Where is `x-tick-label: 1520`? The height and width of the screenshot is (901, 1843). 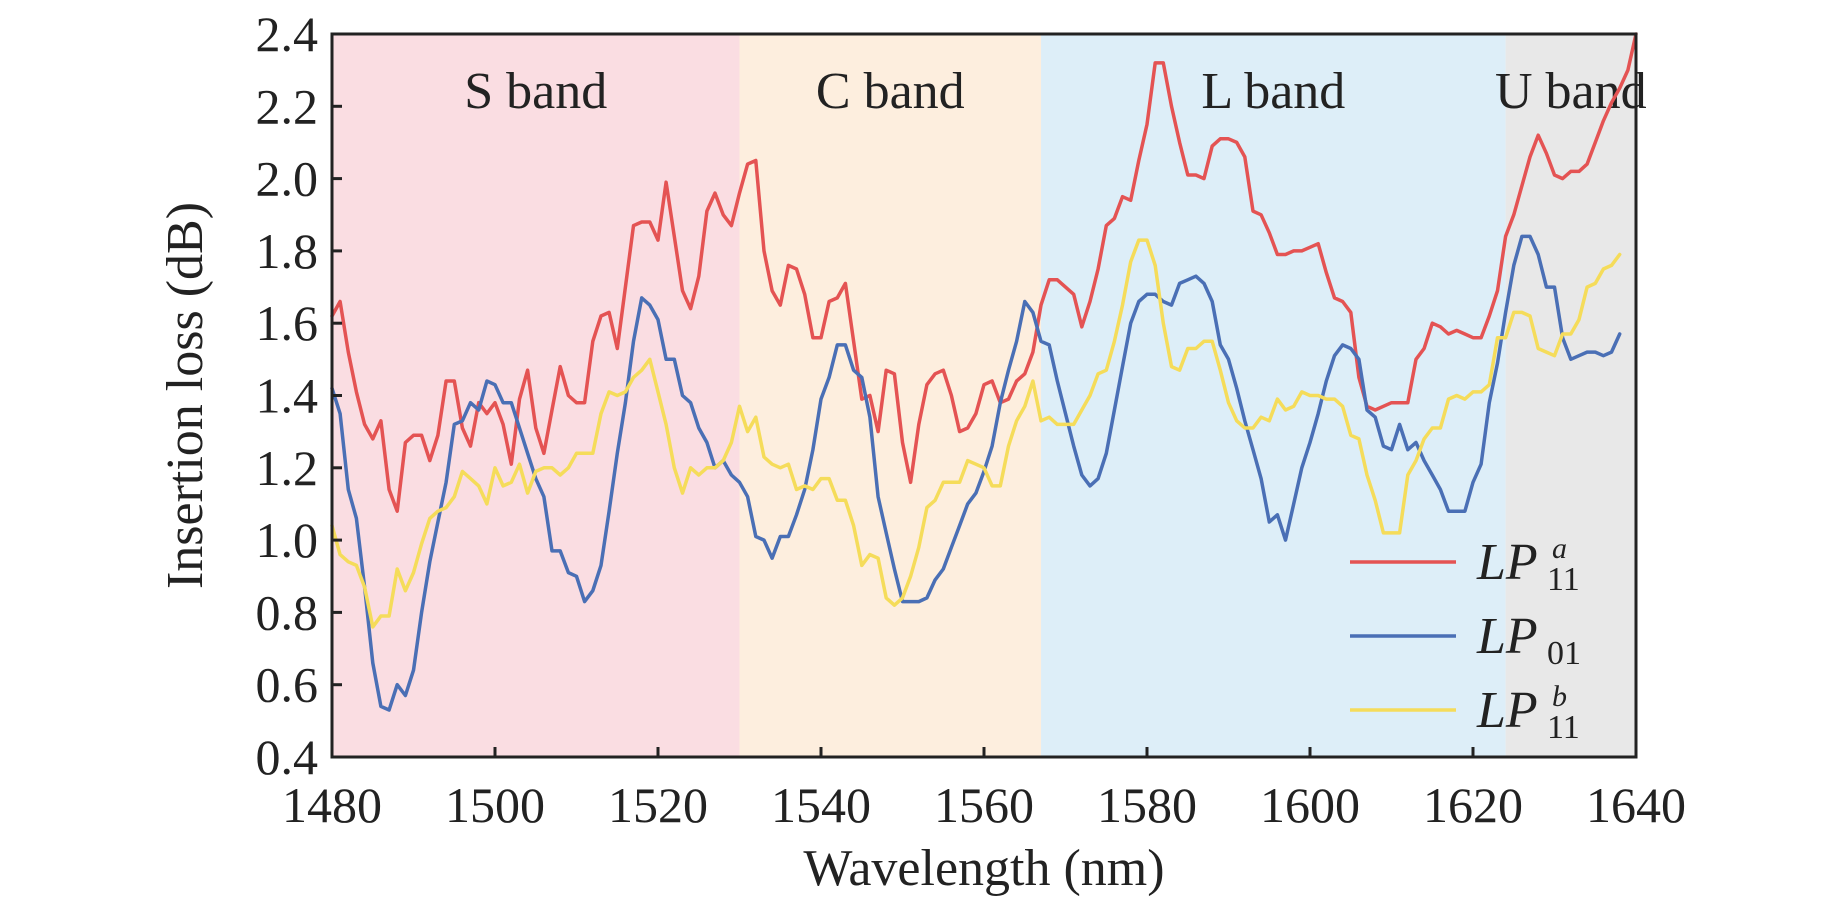
x-tick-label: 1520 is located at coordinates (658, 805).